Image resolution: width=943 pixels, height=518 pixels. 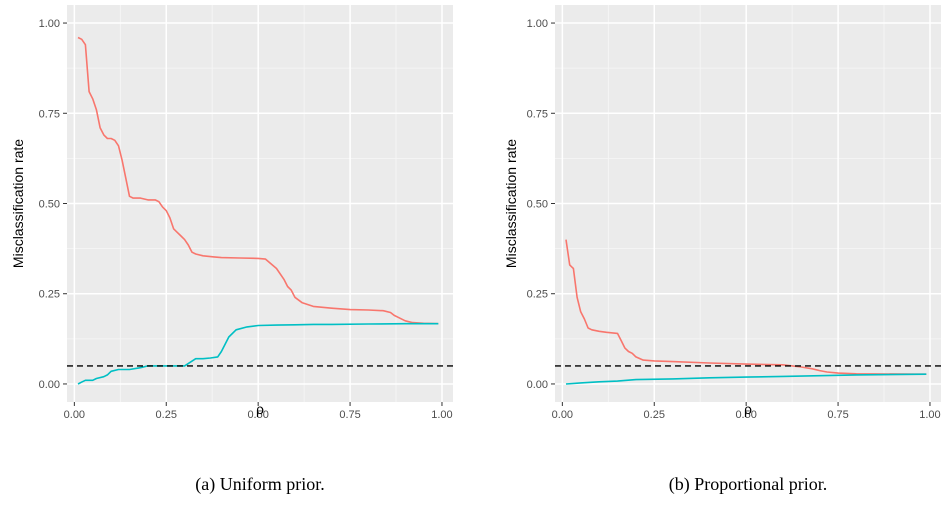 I want to click on series-lines, so click(x=748, y=312).